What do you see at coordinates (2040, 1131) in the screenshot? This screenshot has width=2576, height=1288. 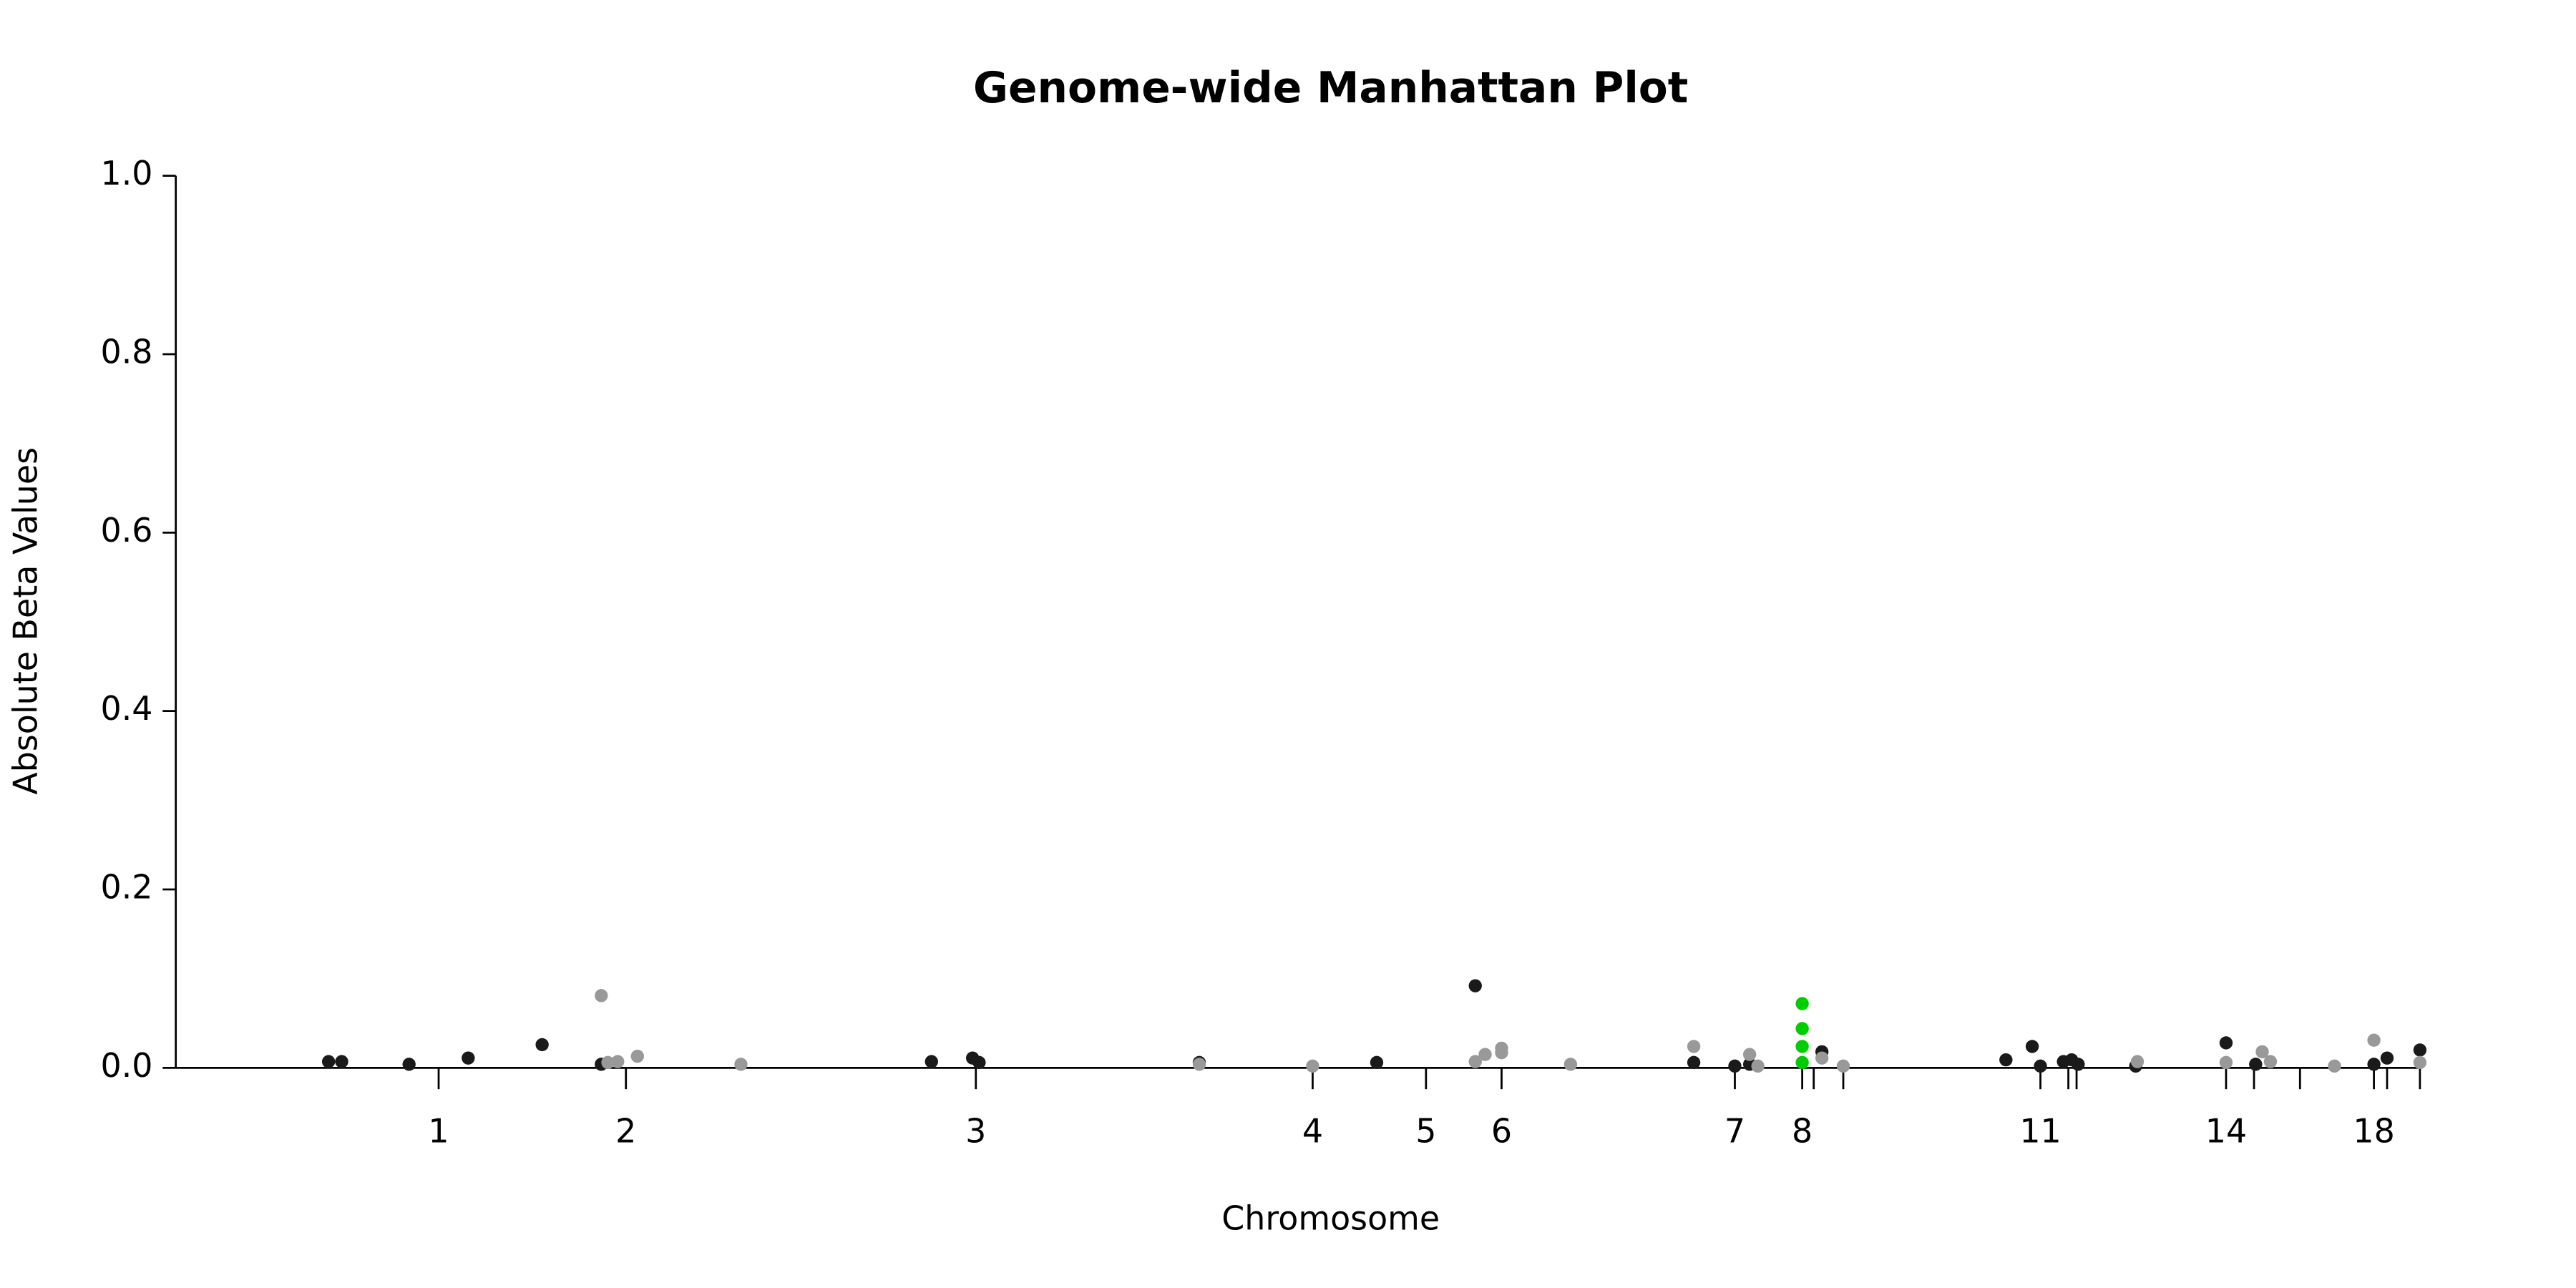 I see `x-tick-label: 11` at bounding box center [2040, 1131].